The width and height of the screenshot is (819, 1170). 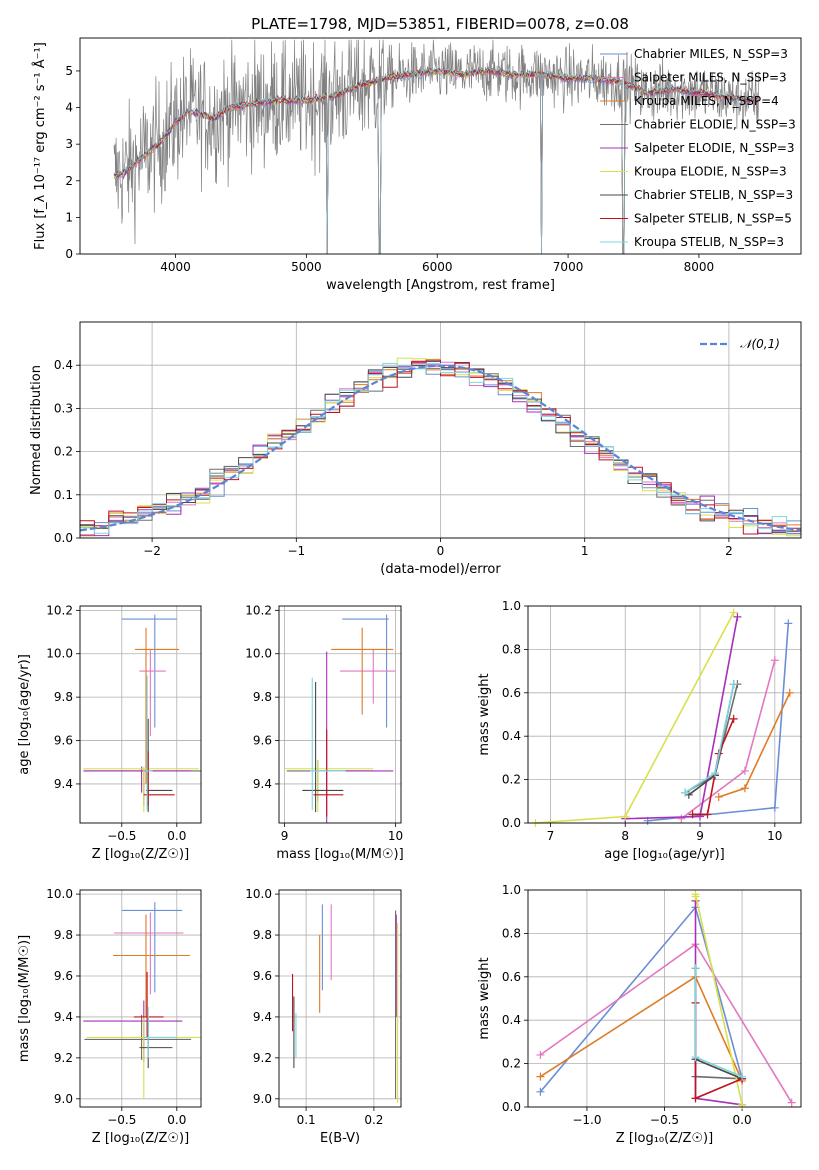 I want to click on normal-curve, so click(x=440, y=448).